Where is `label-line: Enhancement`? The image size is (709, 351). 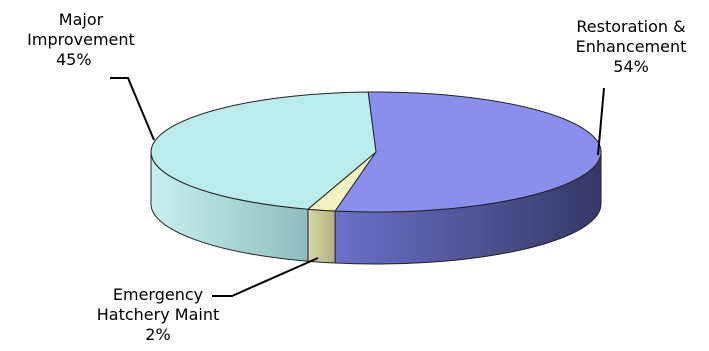
label-line: Enhancement is located at coordinates (631, 46).